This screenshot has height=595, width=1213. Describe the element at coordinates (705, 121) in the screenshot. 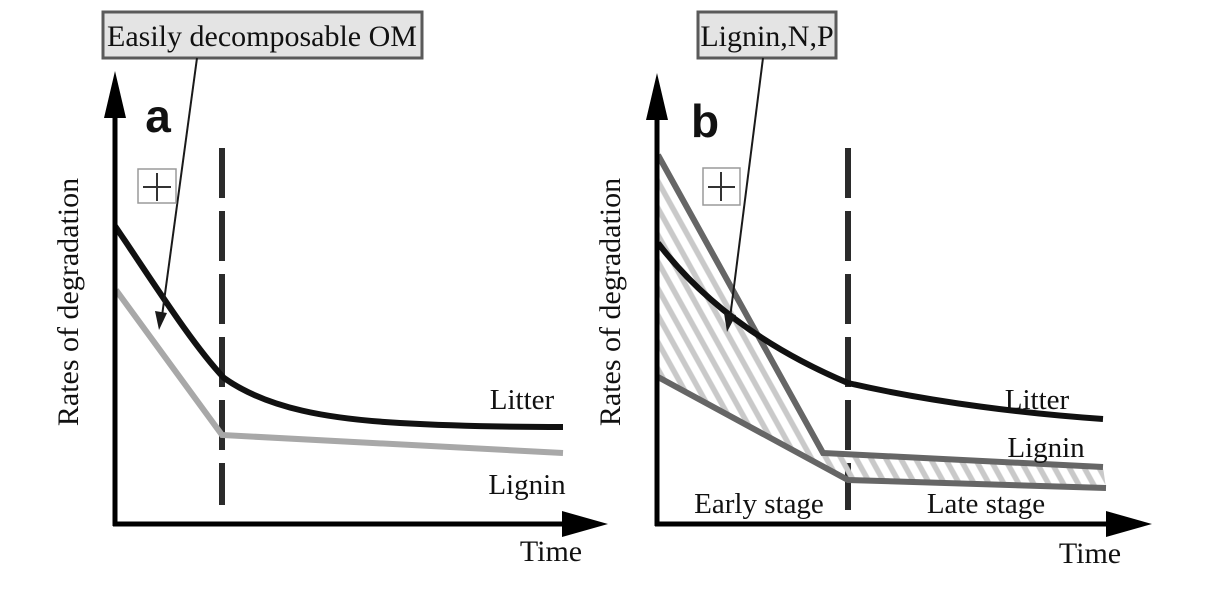

I see `panel-letter: b` at that location.